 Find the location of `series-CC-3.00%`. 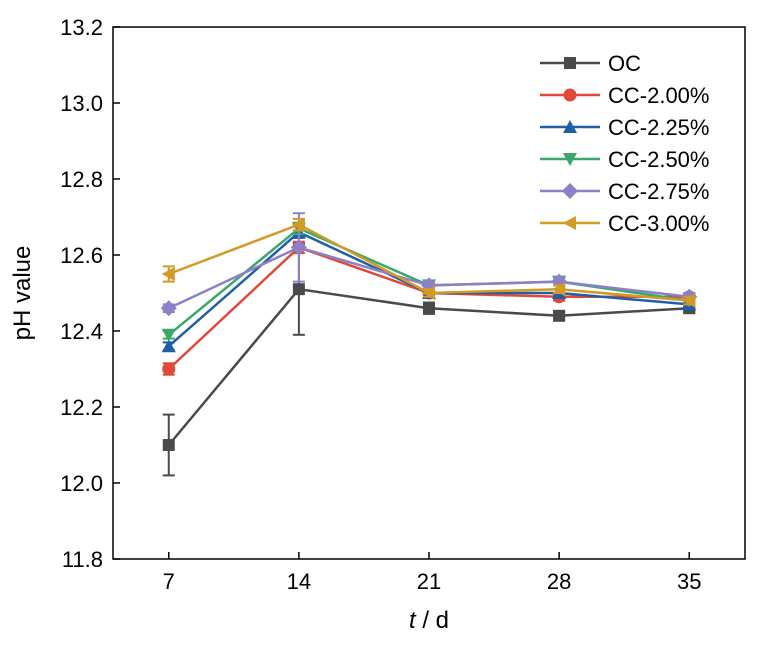

series-CC-3.00% is located at coordinates (428, 262).